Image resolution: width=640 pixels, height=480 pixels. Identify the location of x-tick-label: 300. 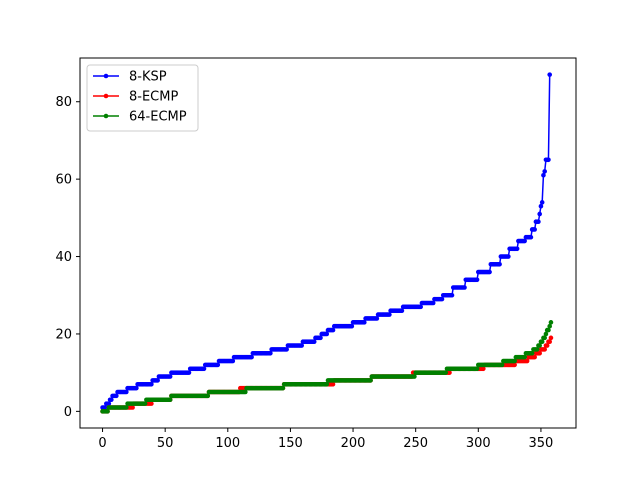
(478, 443).